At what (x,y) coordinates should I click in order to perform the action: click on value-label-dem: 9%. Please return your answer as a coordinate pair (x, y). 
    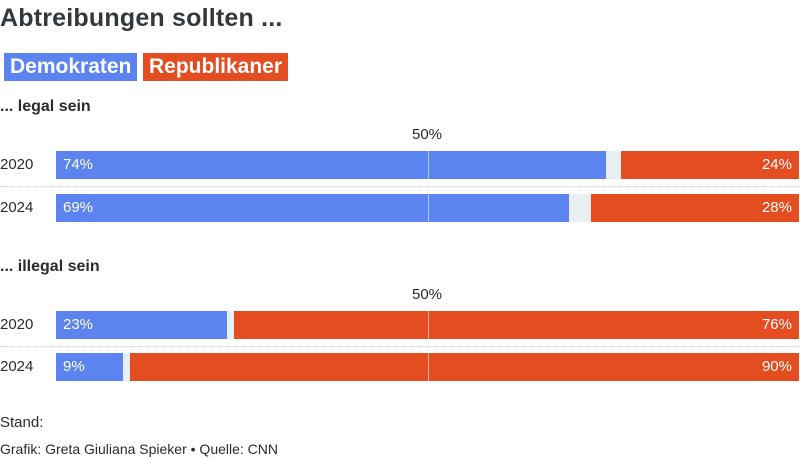
    Looking at the image, I should click on (74, 366).